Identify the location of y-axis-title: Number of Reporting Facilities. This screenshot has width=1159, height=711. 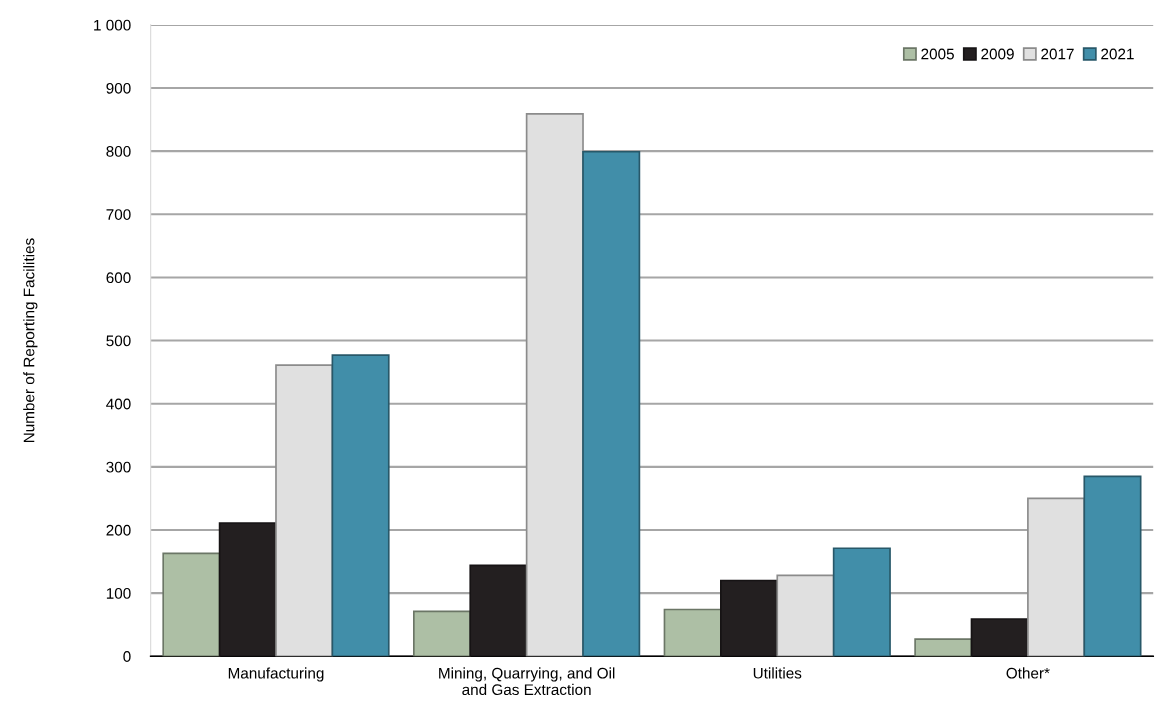
(30, 340).